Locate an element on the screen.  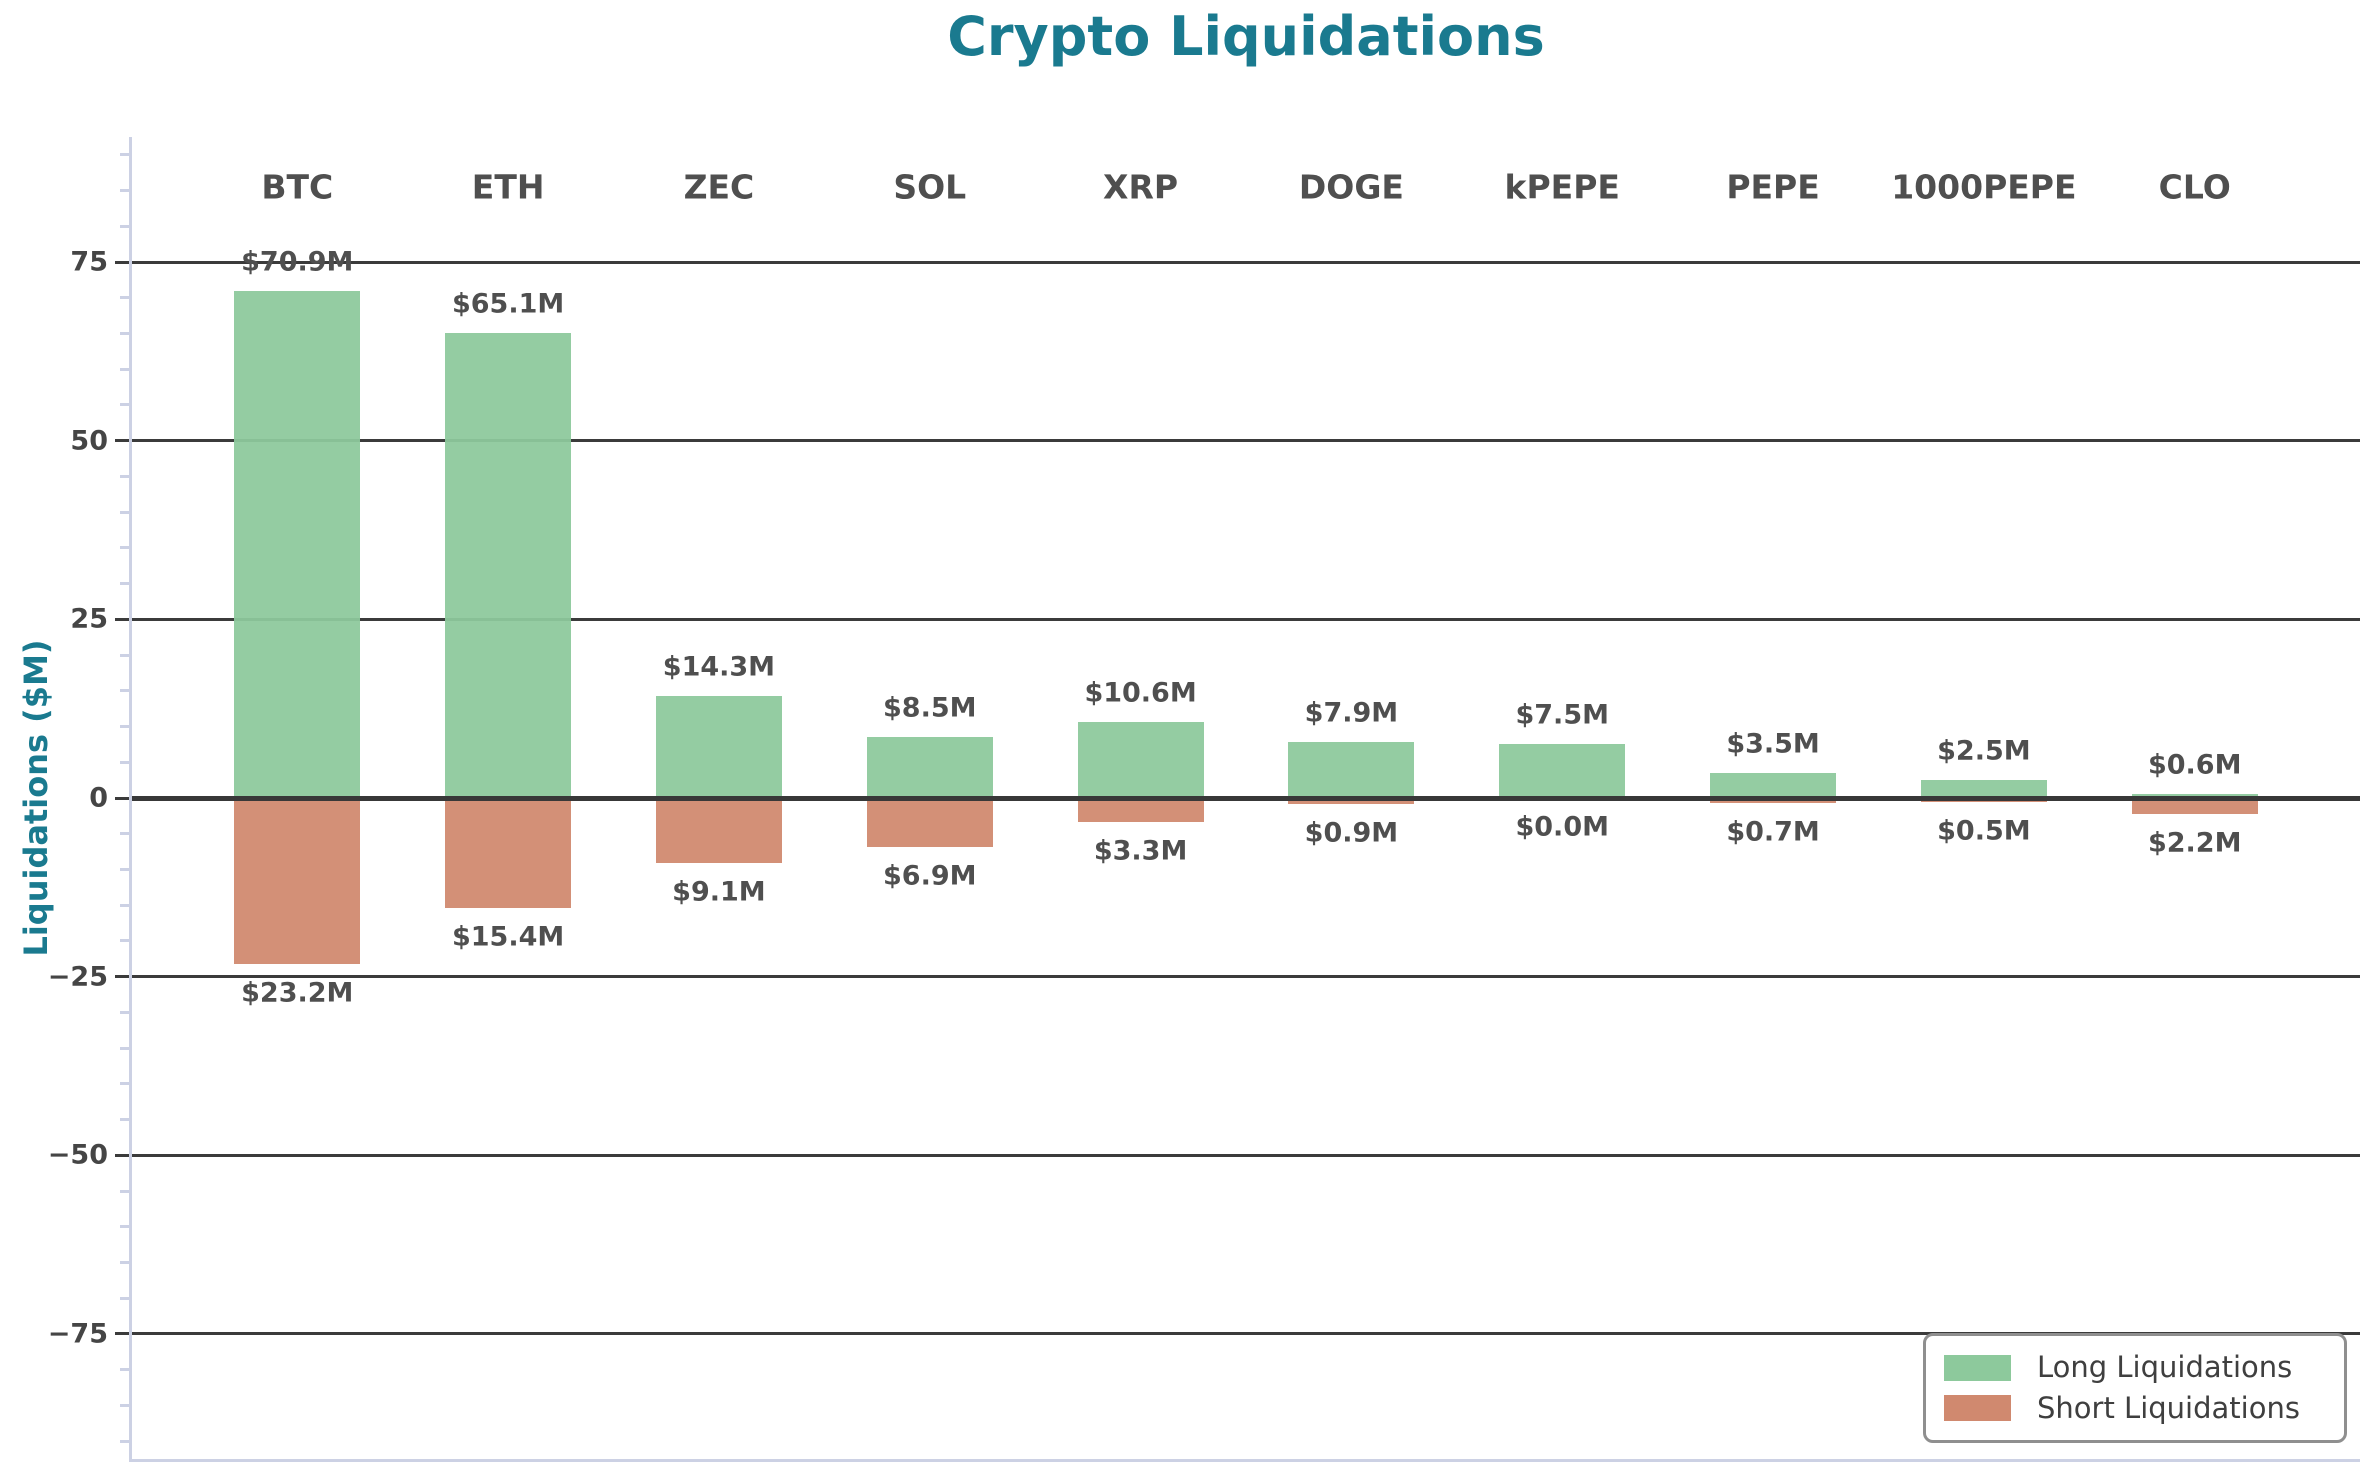
legend-swatch-short-icon is located at coordinates (1977, 1408).